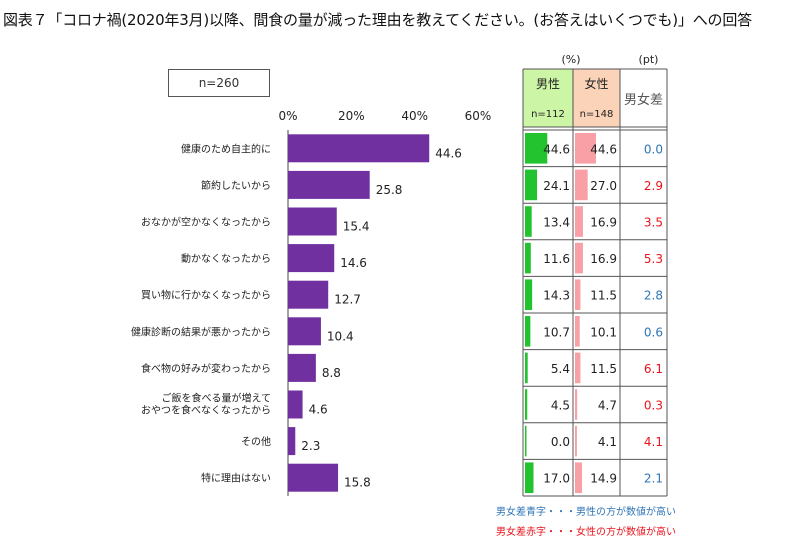 Image resolution: width=810 pixels, height=560 pixels. Describe the element at coordinates (603, 479) in the screenshot. I see `female-value: 14.9` at that location.